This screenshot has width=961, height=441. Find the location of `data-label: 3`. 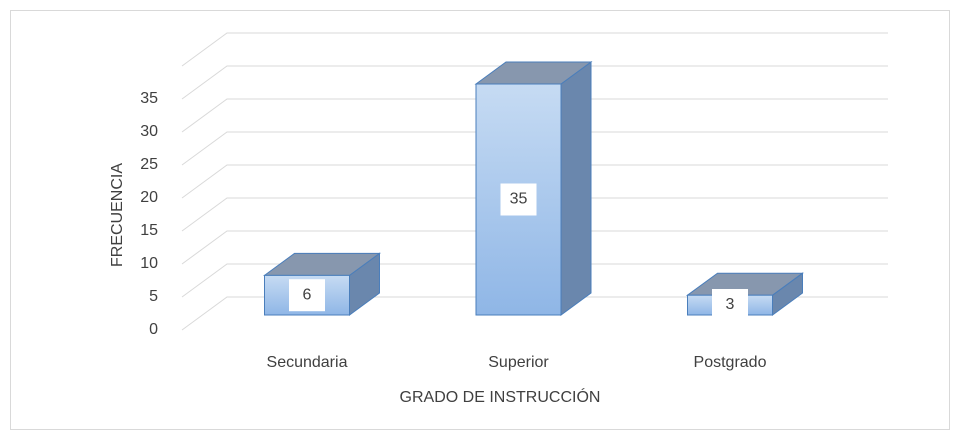

data-label: 3 is located at coordinates (730, 304).